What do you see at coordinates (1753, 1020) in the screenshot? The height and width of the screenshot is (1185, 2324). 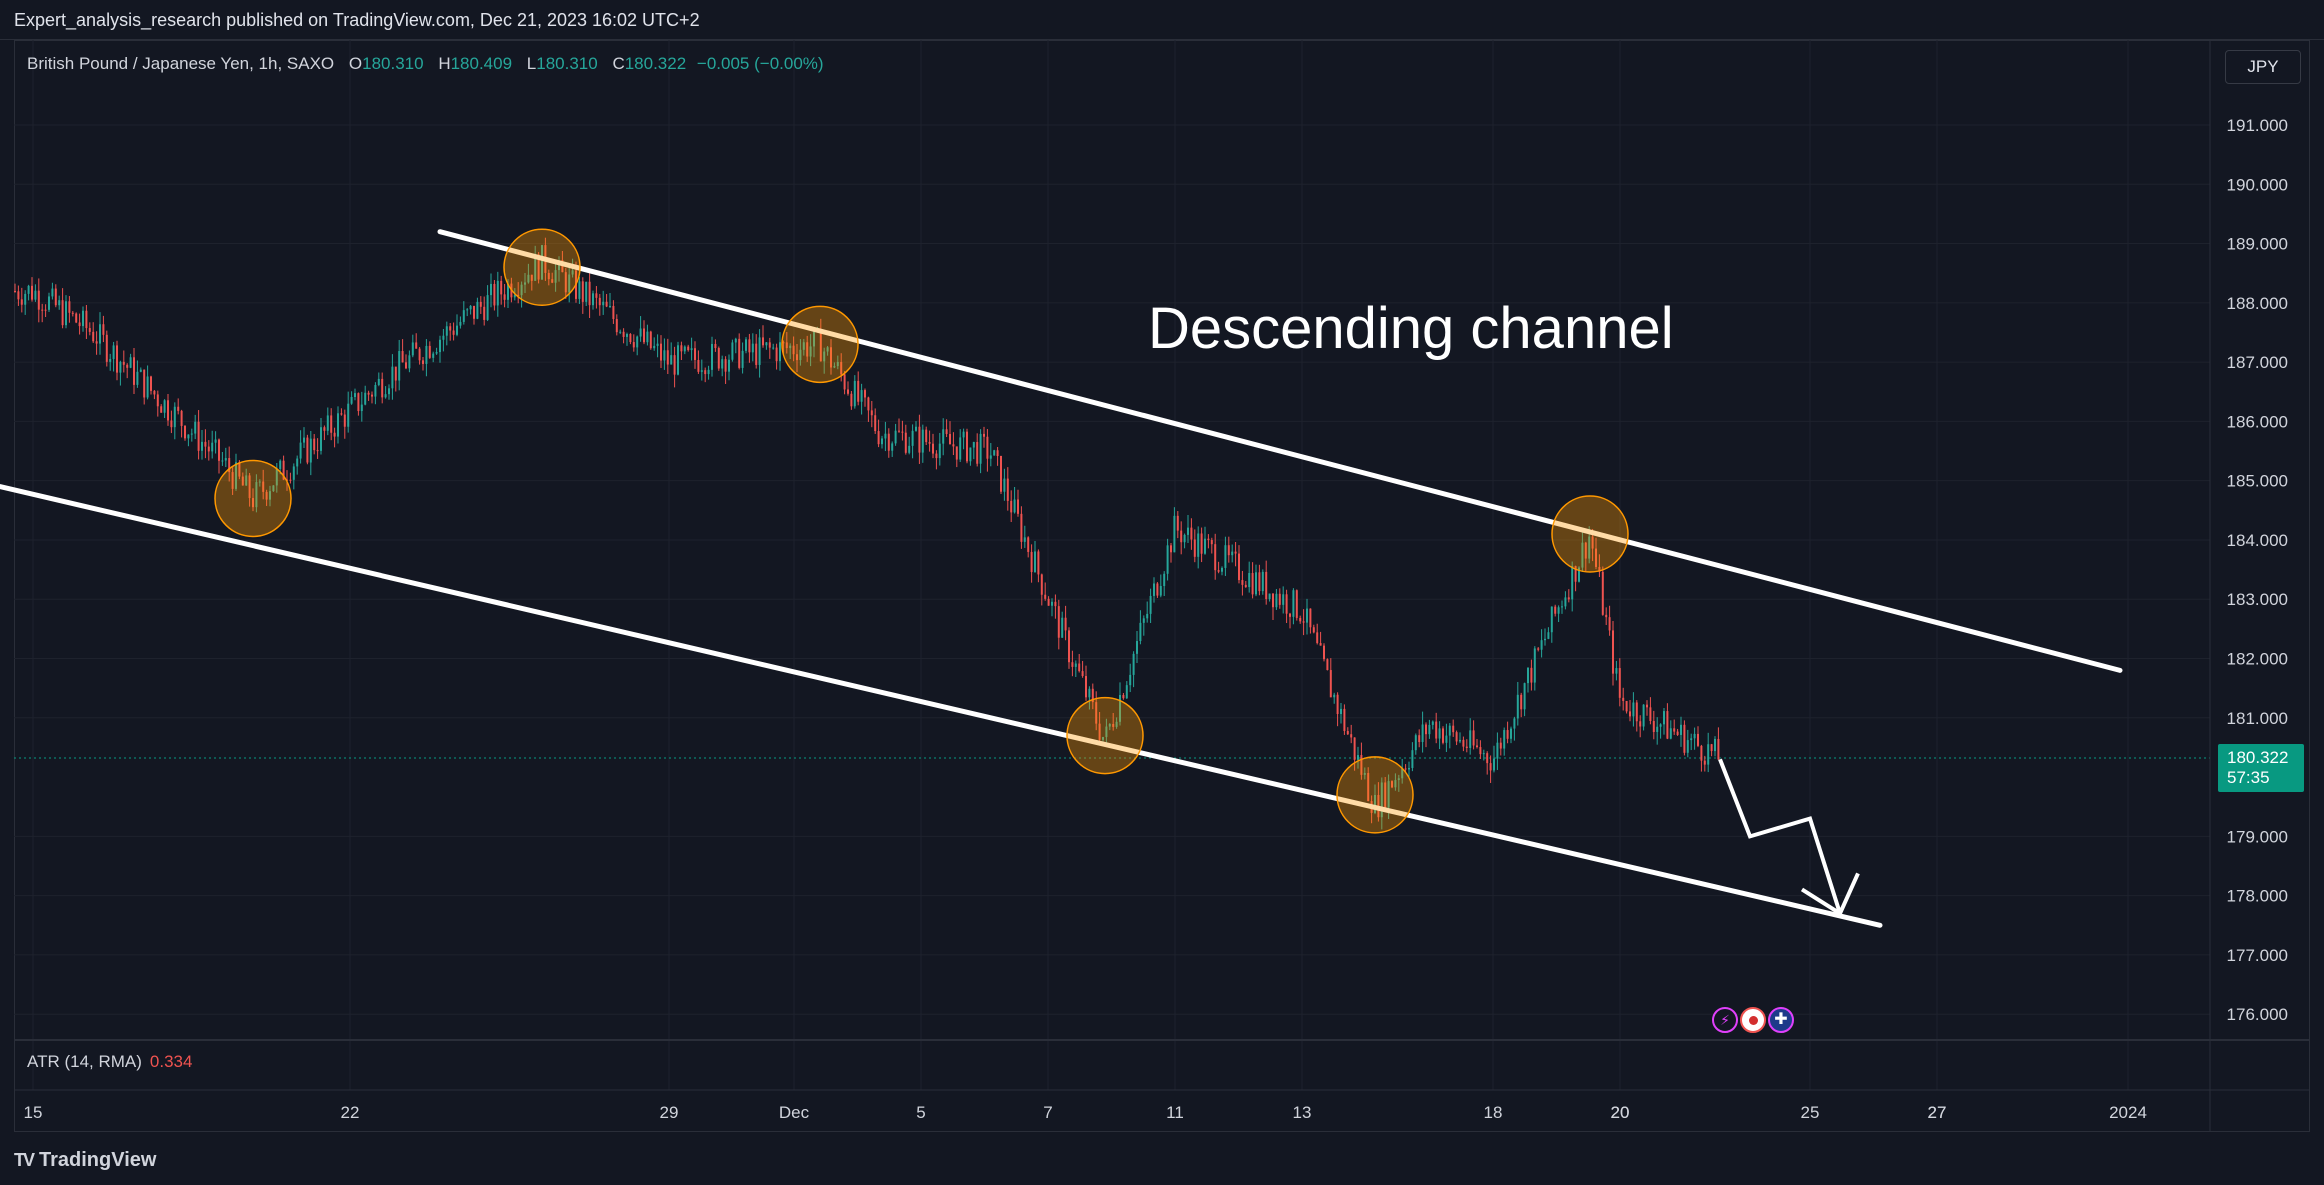 I see `japan-flag-icon` at bounding box center [1753, 1020].